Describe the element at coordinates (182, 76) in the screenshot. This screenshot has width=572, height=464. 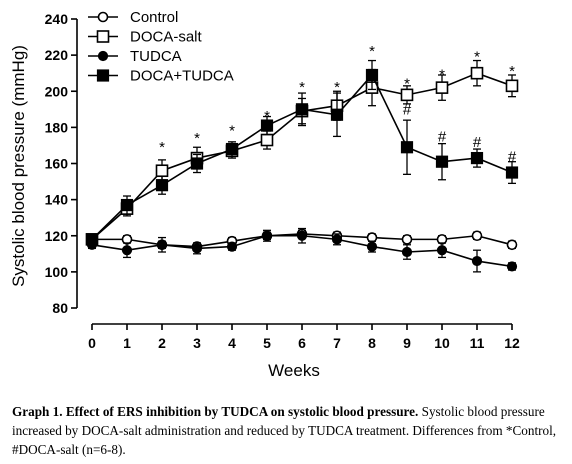
I see `legend-label: DOCA+TUDCA` at that location.